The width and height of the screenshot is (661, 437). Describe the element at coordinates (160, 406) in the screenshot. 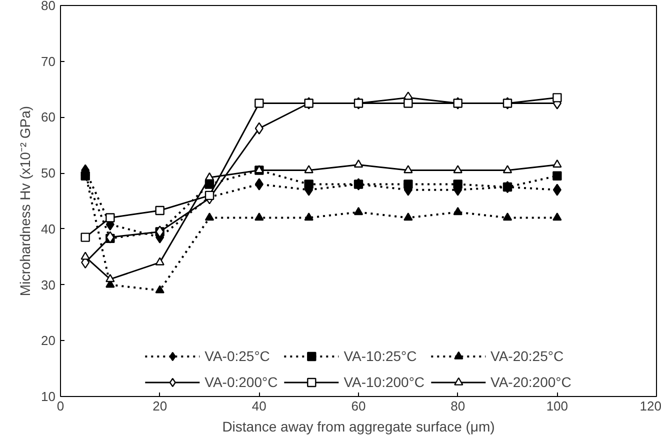

I see `x-tick-label: 20` at that location.